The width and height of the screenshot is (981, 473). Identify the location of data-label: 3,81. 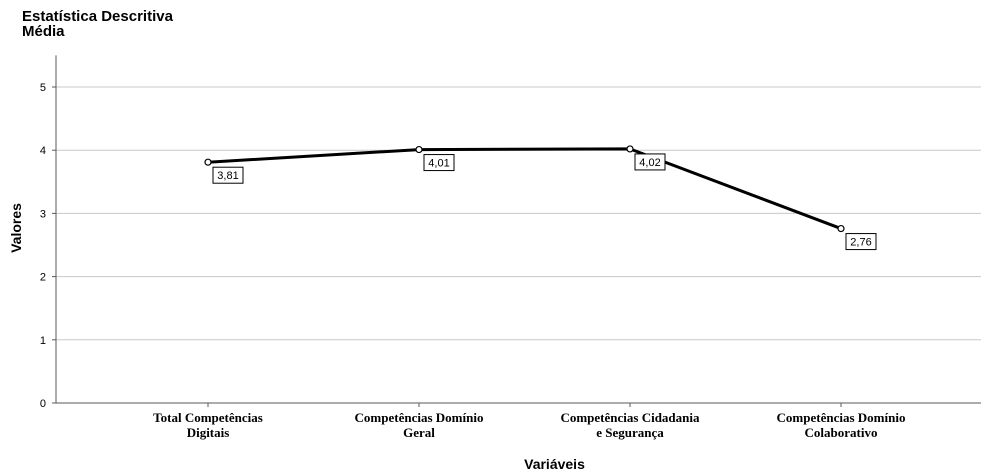
(227, 176).